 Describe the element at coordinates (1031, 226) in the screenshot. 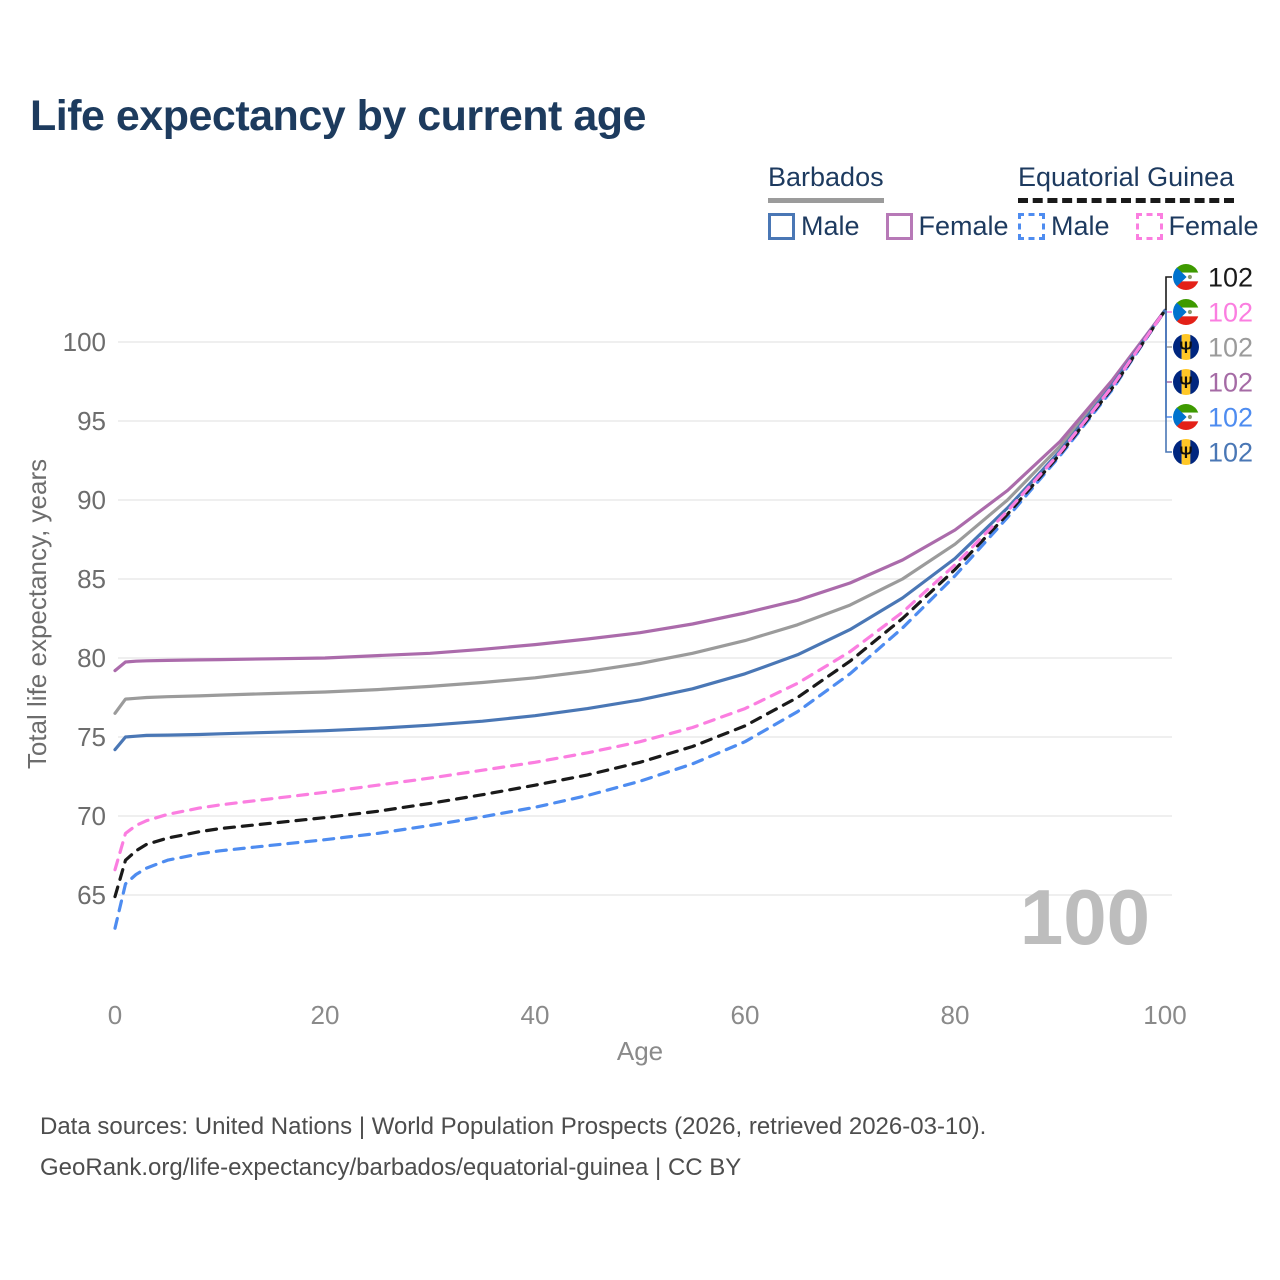

I see `eq-guinea-male-swatch-icon` at that location.